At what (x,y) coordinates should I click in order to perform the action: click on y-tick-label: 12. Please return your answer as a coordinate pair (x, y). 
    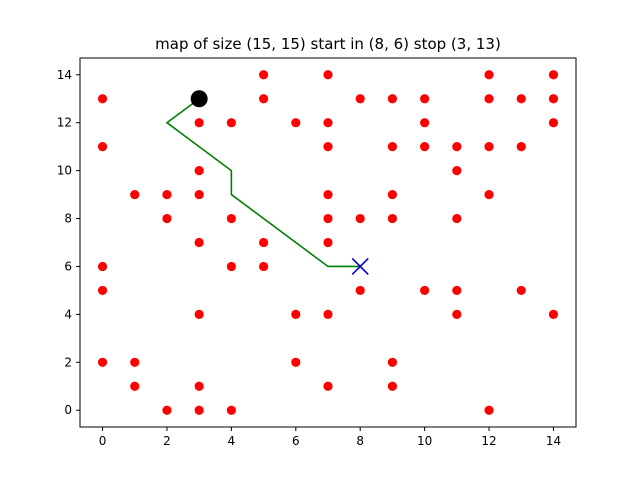
    Looking at the image, I should click on (64, 123).